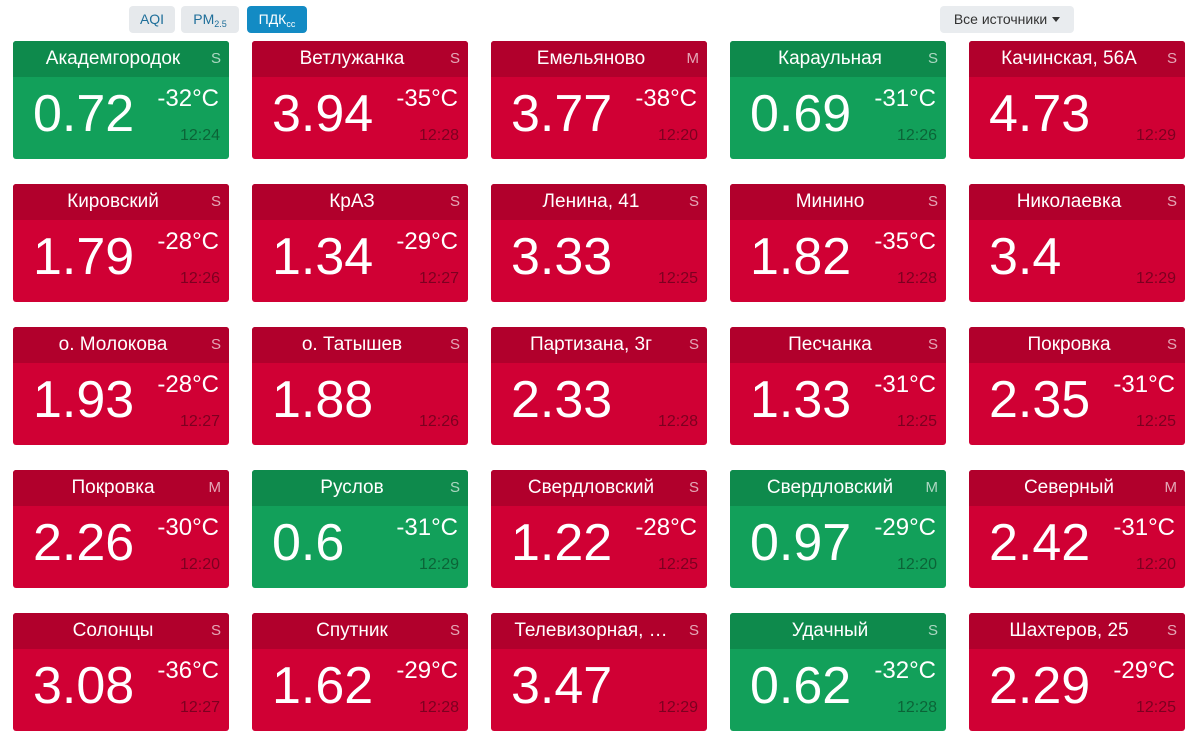 The width and height of the screenshot is (1200, 749). I want to click on station-card: Свердловский S 1.22 -28°C 12:25, so click(599, 529).